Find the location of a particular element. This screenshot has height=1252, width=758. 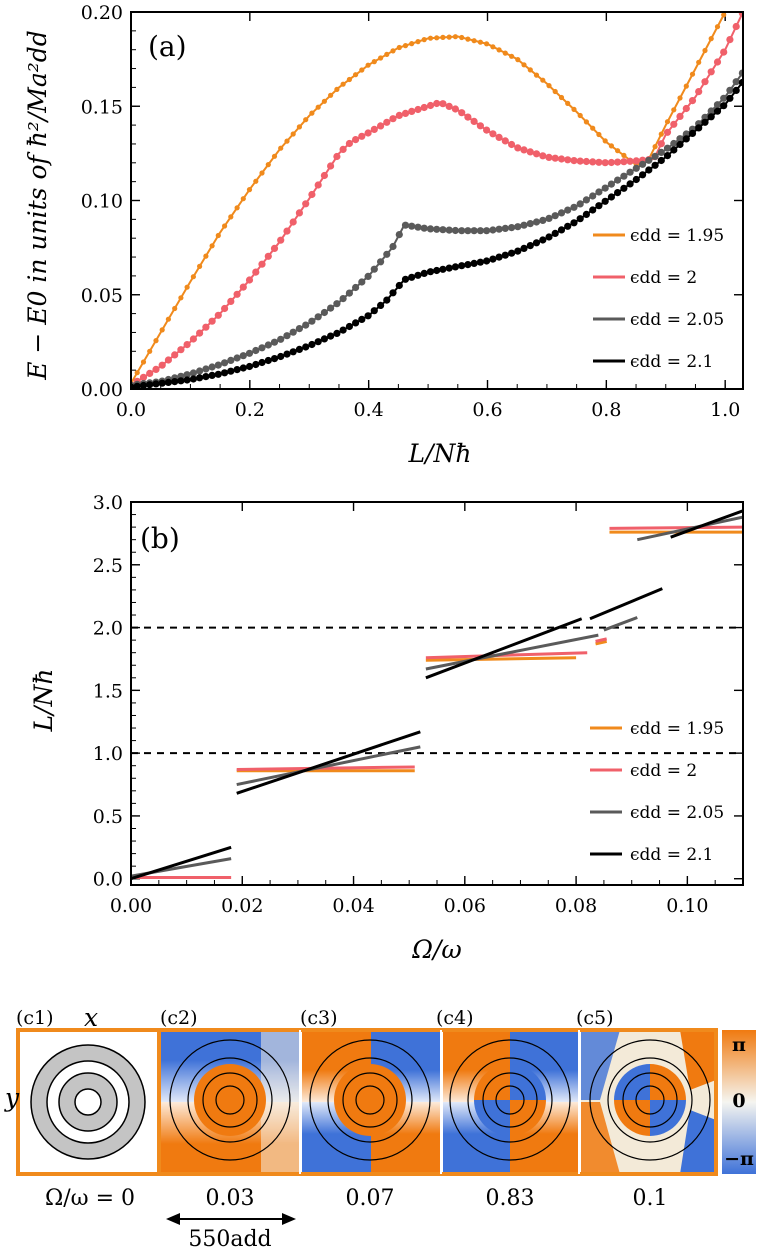

panel-a-legend-label: ϵdd = 2.1 is located at coordinates (671, 362).